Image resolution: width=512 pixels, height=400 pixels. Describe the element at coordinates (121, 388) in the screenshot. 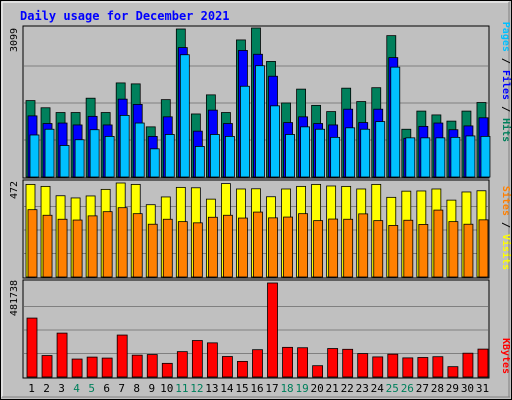

I see `x-label-day: 7` at that location.